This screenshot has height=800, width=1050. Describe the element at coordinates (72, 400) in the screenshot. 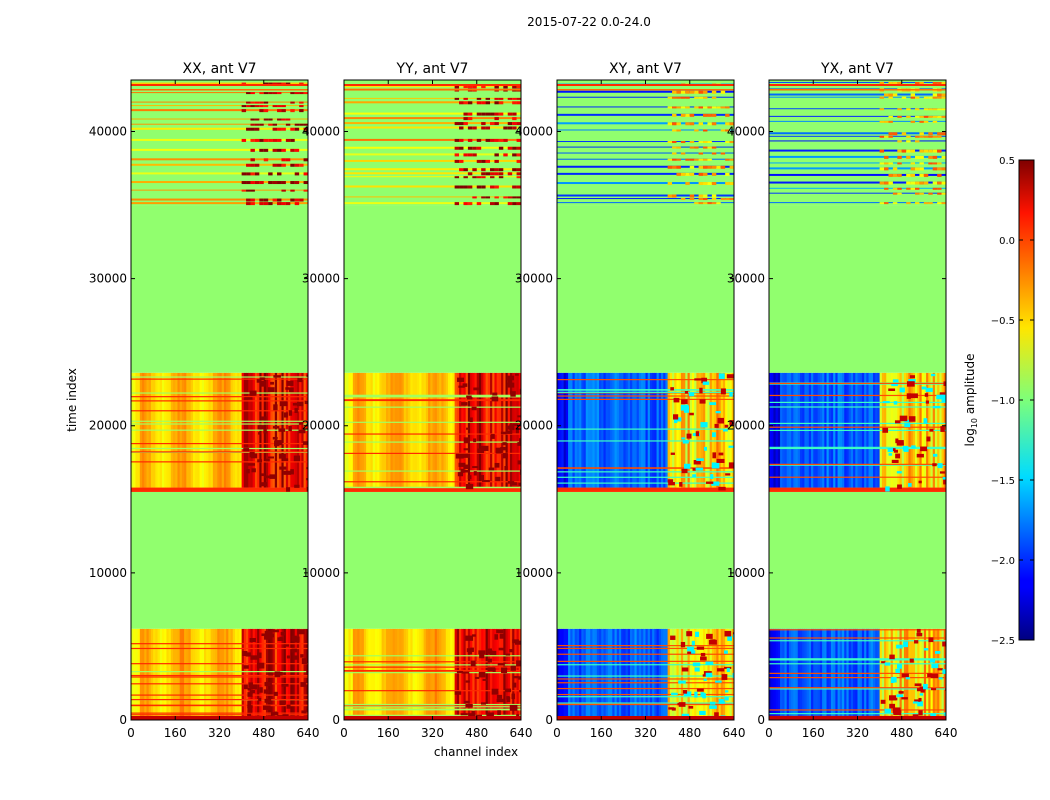

I see `y-axis-label: time index` at that location.